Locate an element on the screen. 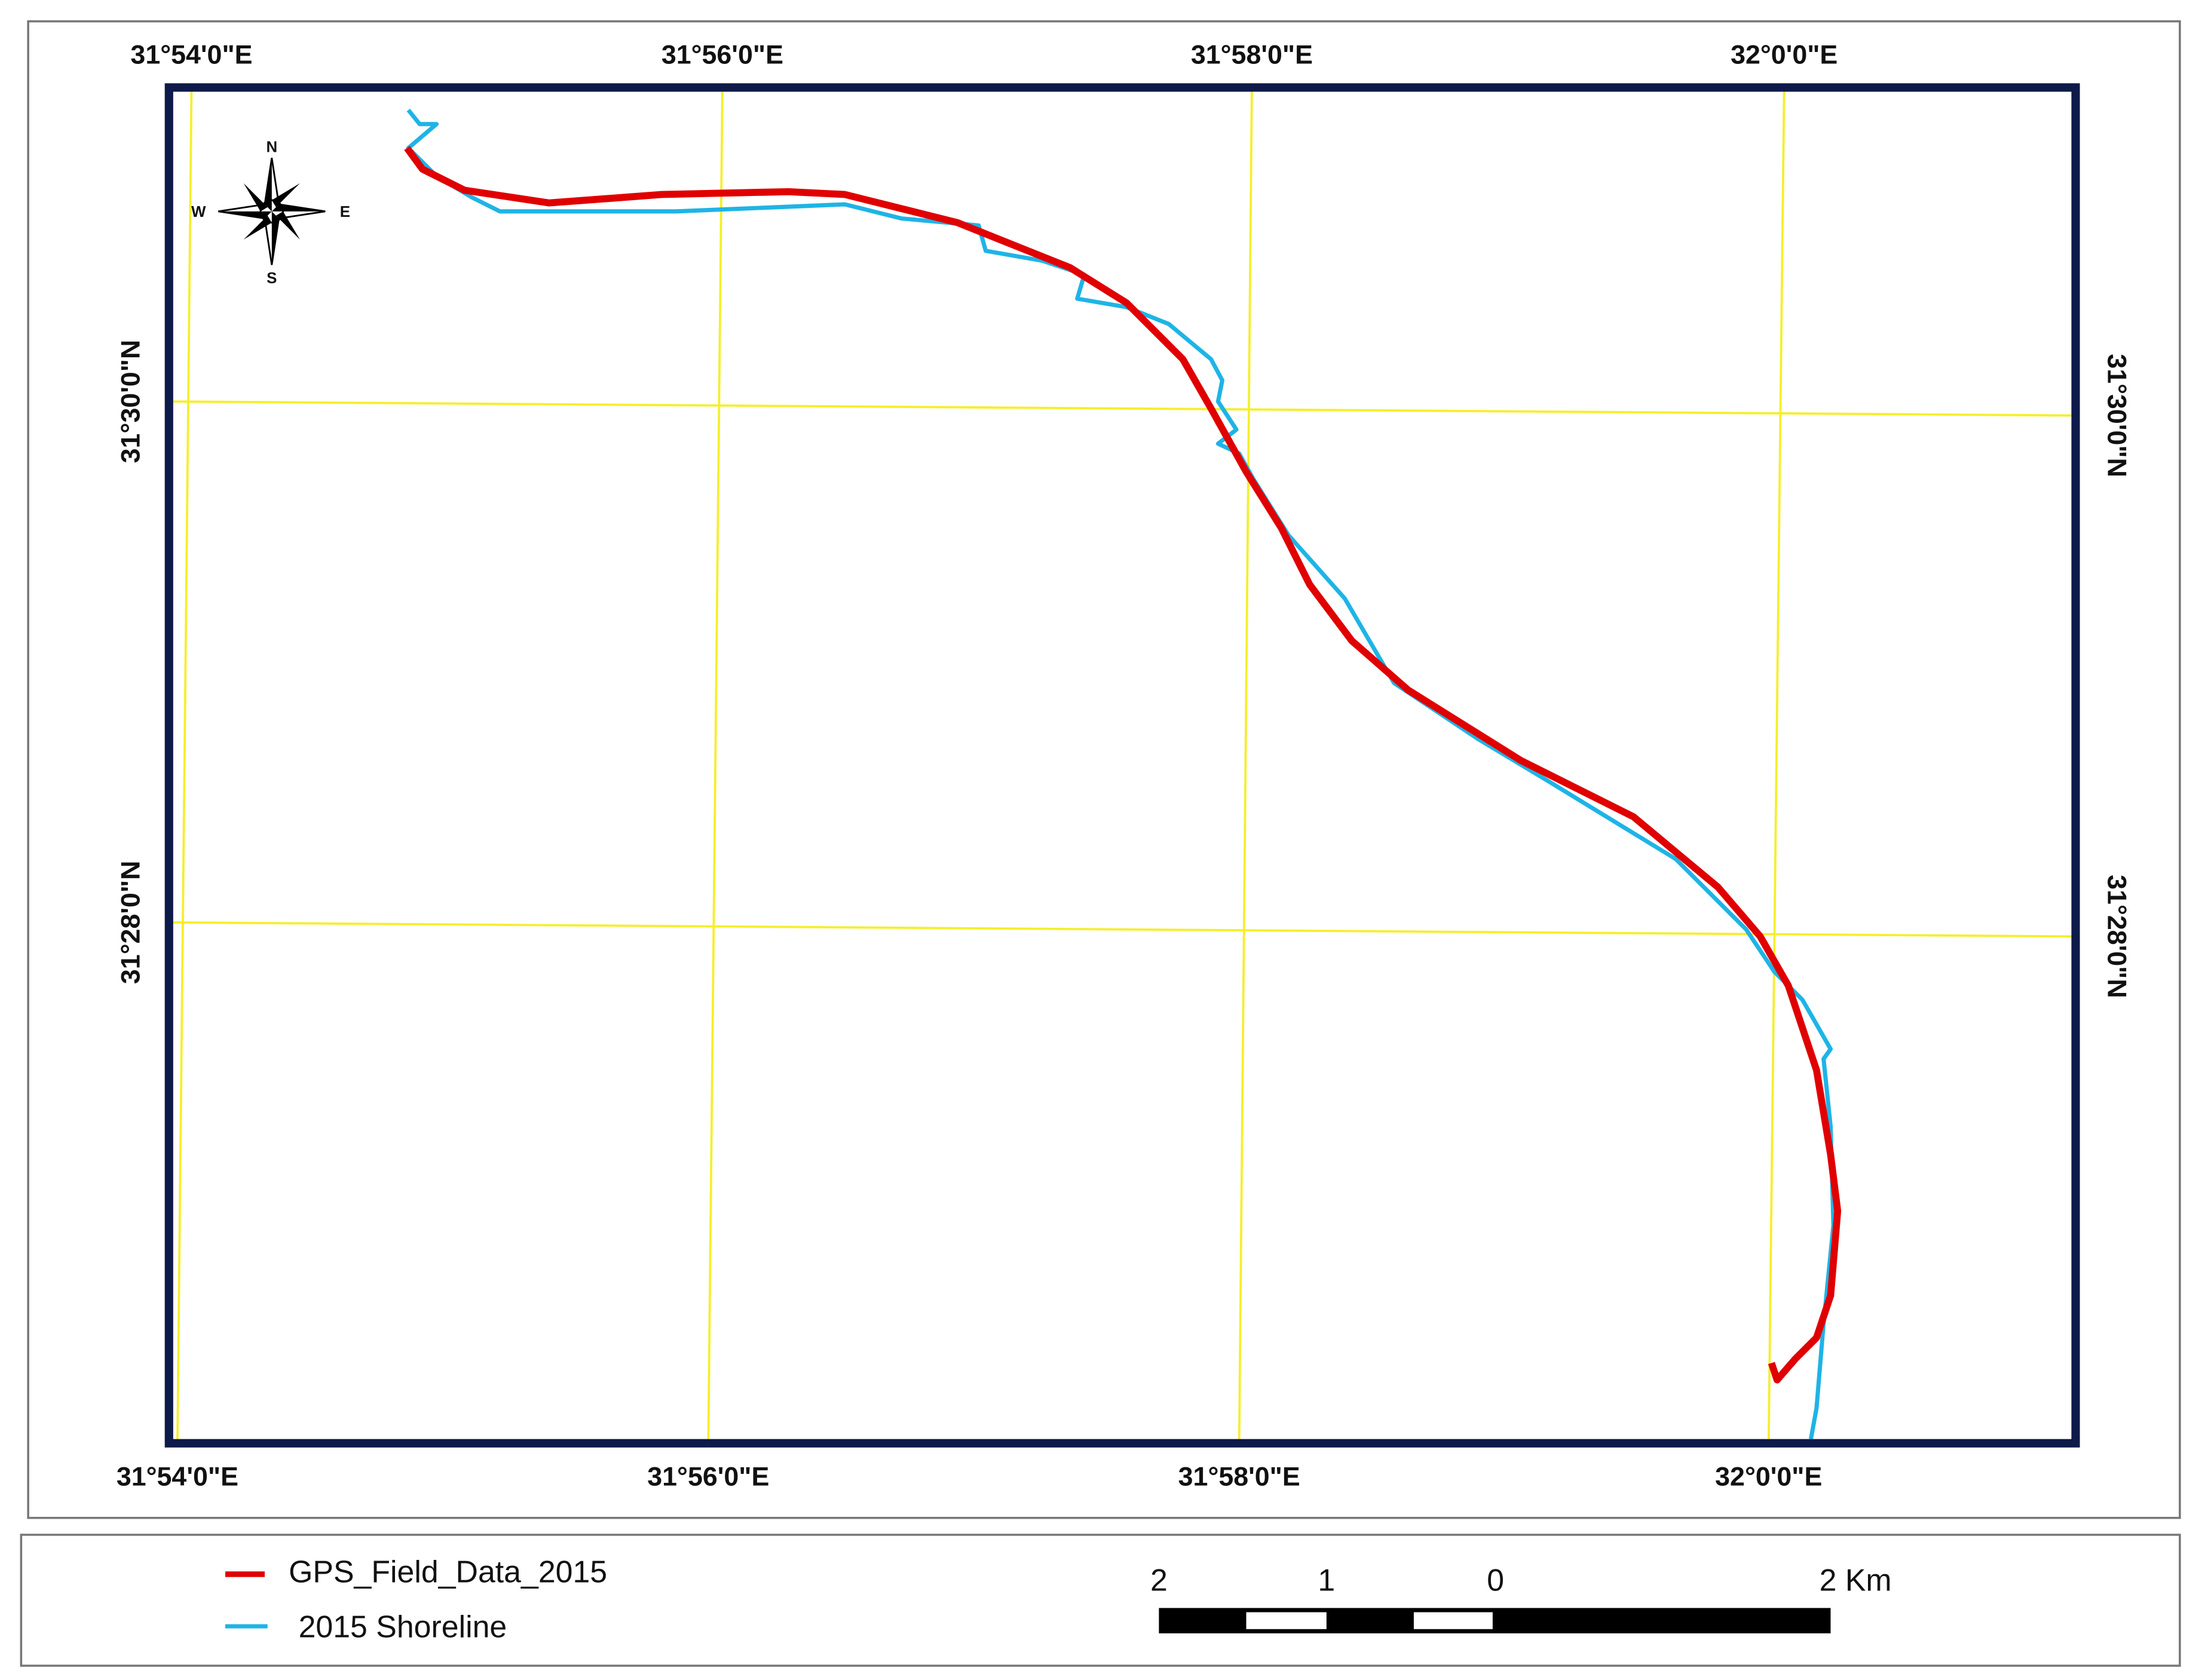 This screenshot has width=2208, height=1680. compass-e: E is located at coordinates (345, 212).